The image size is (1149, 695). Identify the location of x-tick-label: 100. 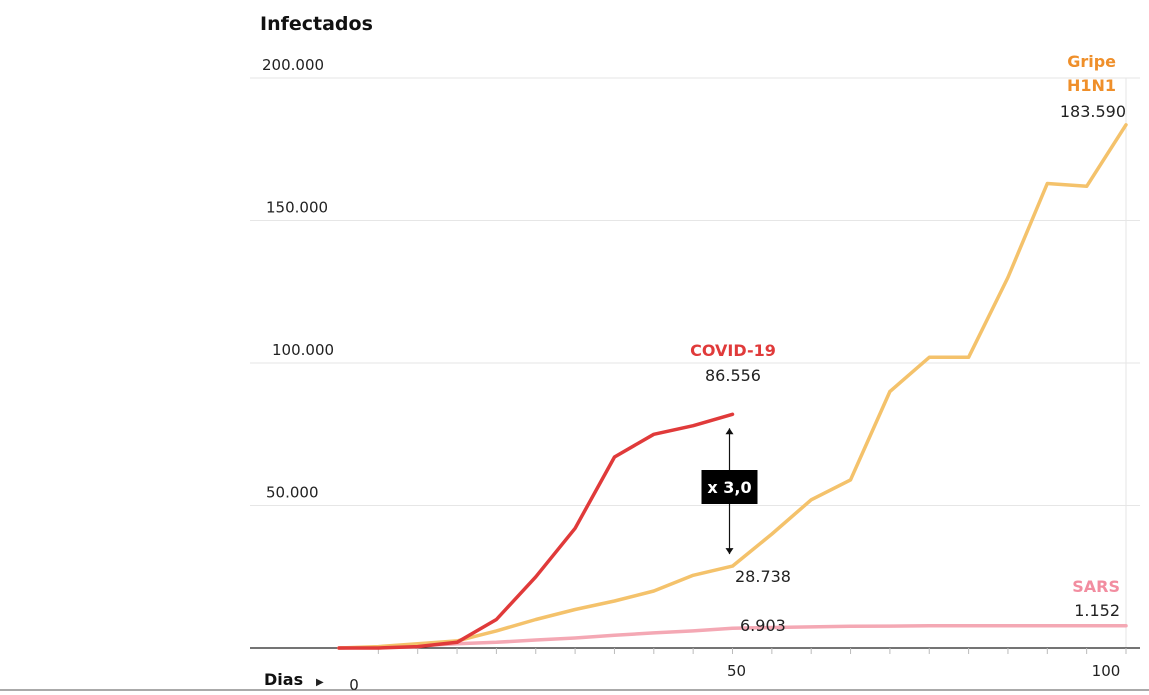
(1106, 671).